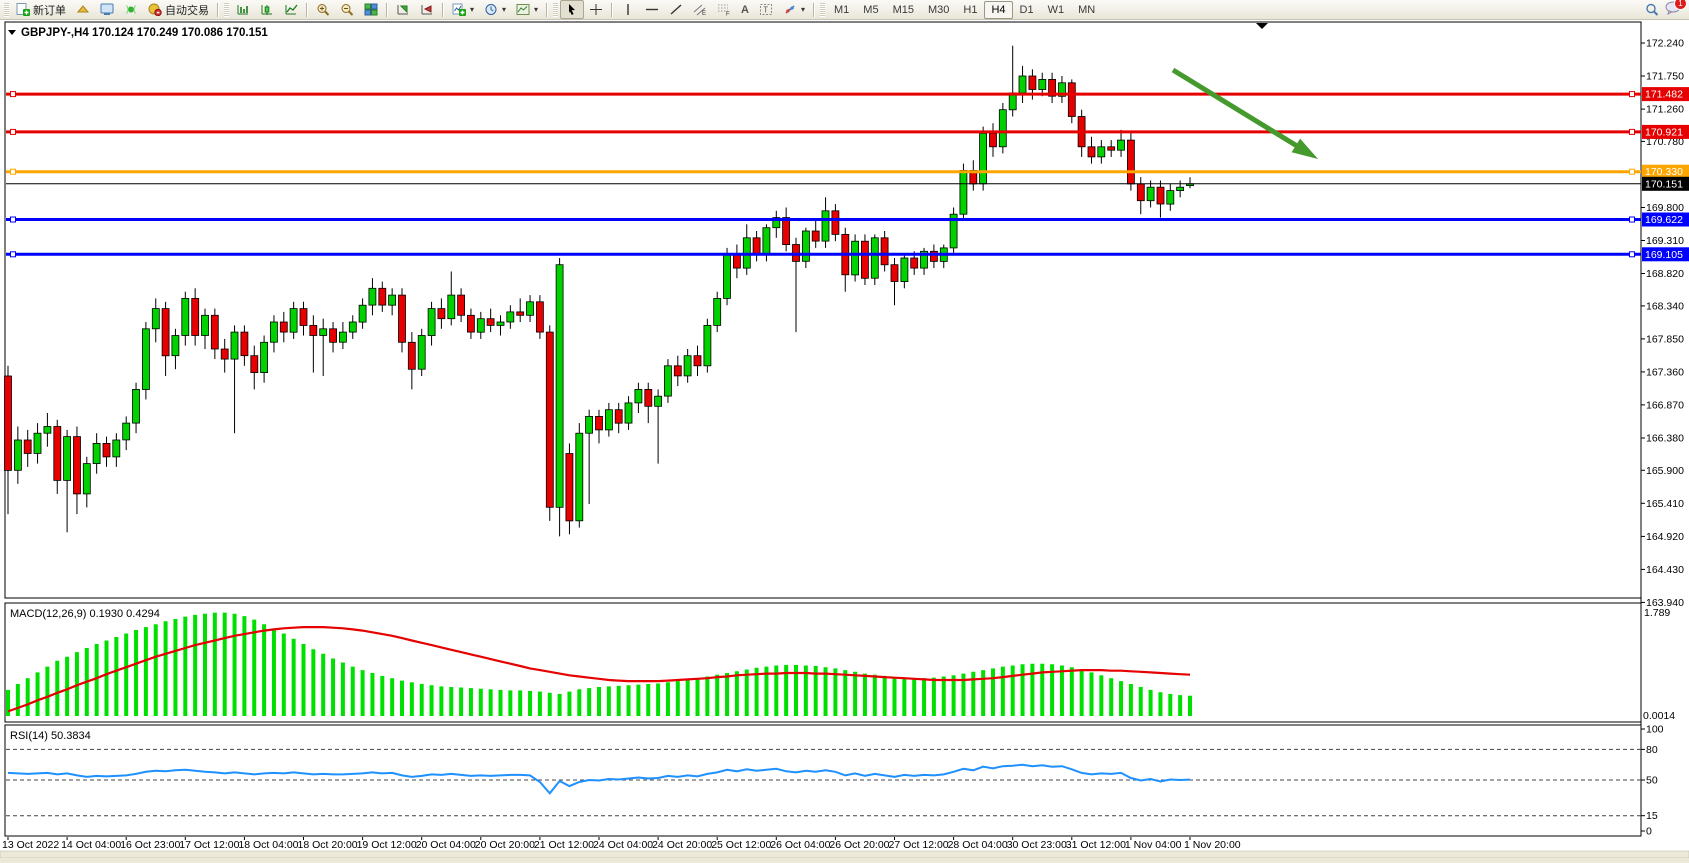  I want to click on time-axis-label: 24 Oct 20:00, so click(682, 845).